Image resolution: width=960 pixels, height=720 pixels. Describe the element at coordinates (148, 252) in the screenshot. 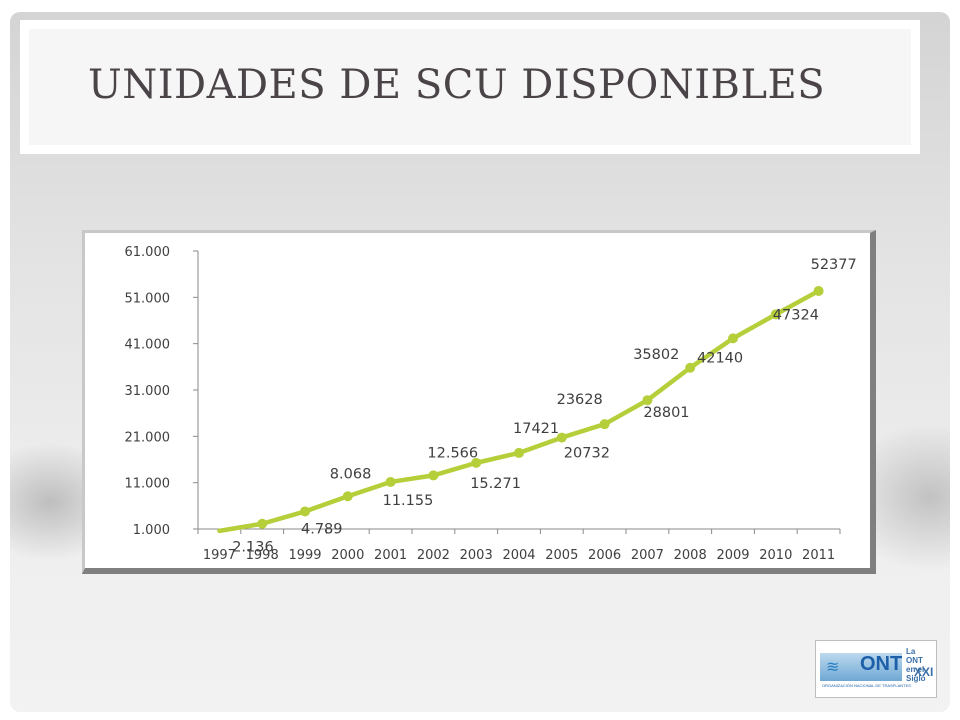

I see `y-tick-label: 61.000` at that location.